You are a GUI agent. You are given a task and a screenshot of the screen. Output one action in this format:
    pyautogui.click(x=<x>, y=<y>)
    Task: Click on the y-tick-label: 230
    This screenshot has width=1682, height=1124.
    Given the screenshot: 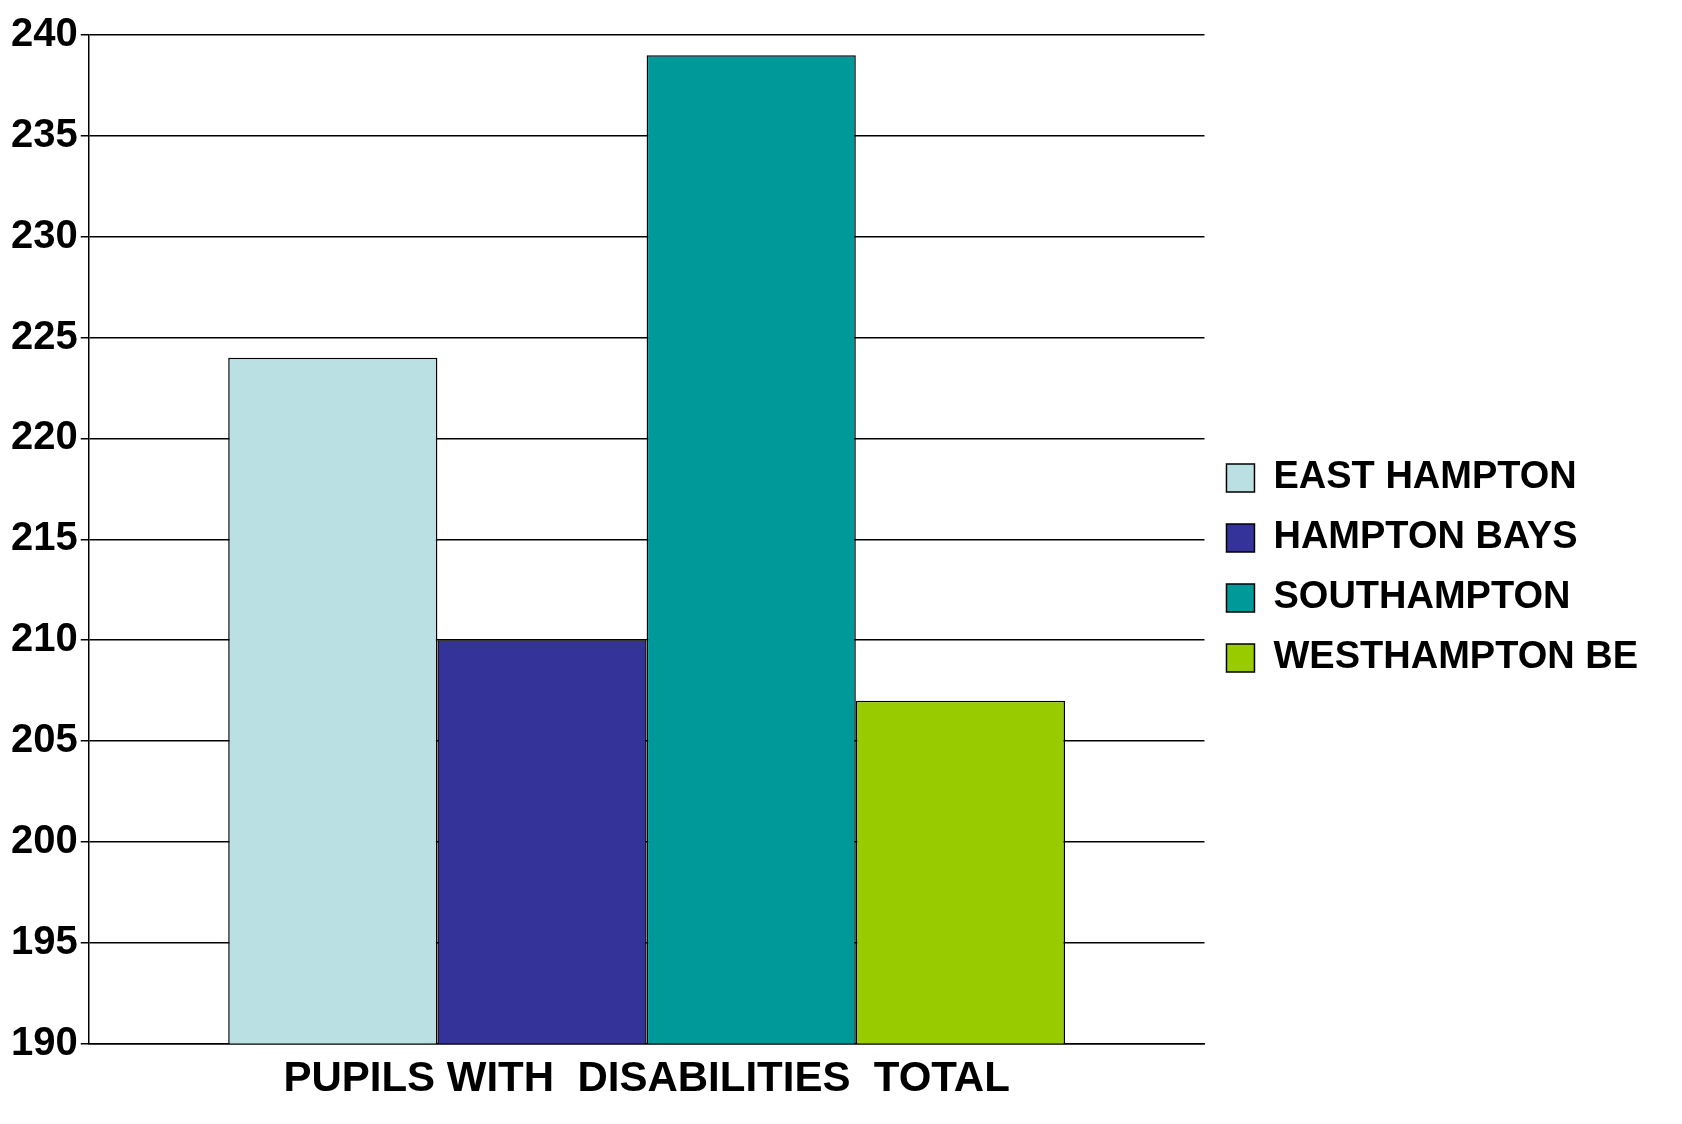 What is the action you would take?
    pyautogui.click(x=44, y=233)
    